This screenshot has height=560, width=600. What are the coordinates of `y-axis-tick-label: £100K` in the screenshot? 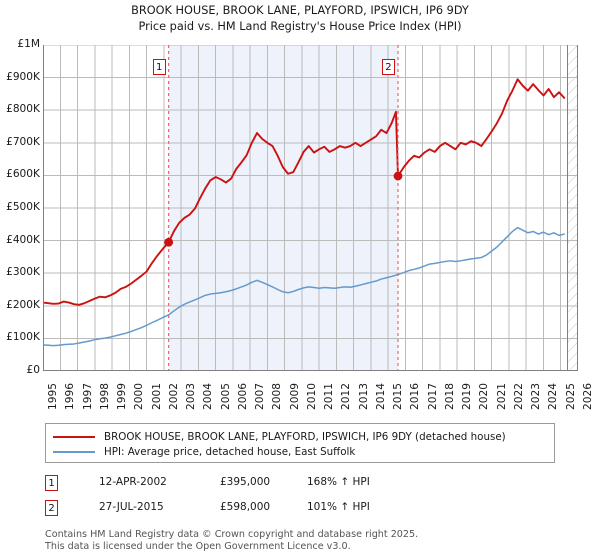 It's located at (23, 337).